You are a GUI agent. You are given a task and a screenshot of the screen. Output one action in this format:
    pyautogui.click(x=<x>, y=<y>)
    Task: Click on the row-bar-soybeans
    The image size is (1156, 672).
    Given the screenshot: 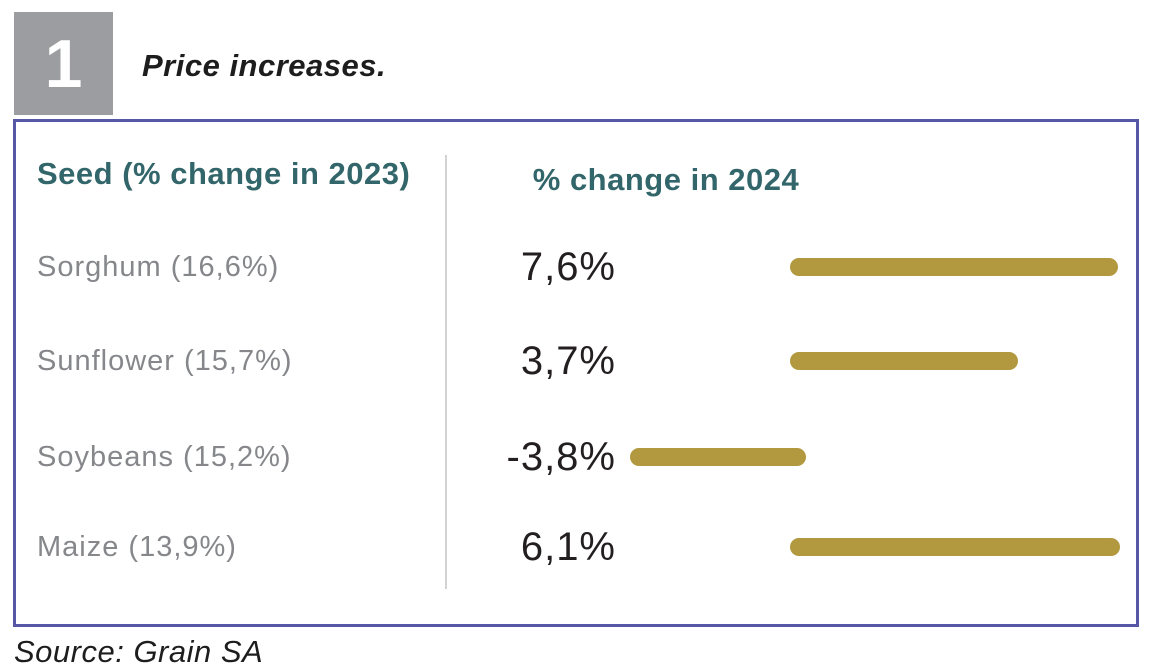 What is the action you would take?
    pyautogui.click(x=718, y=457)
    